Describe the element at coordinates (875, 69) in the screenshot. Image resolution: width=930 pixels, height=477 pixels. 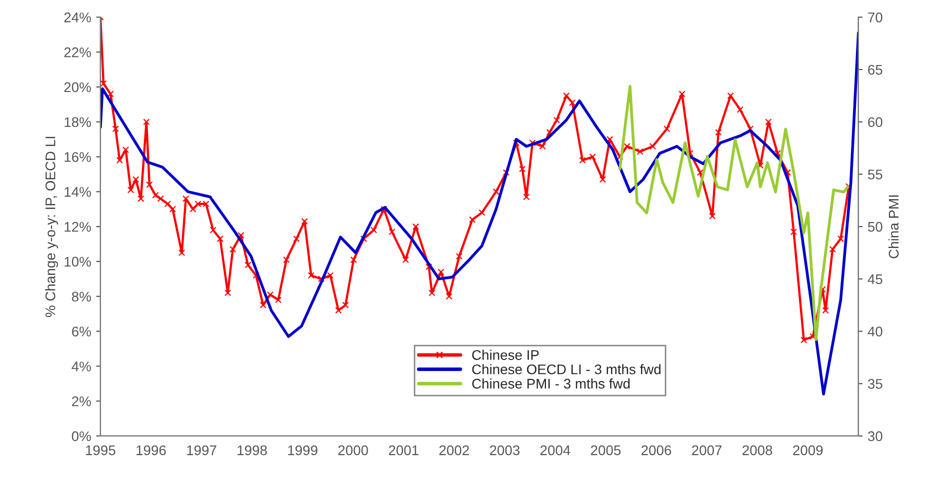
I see `y2-tick-label: 65` at that location.